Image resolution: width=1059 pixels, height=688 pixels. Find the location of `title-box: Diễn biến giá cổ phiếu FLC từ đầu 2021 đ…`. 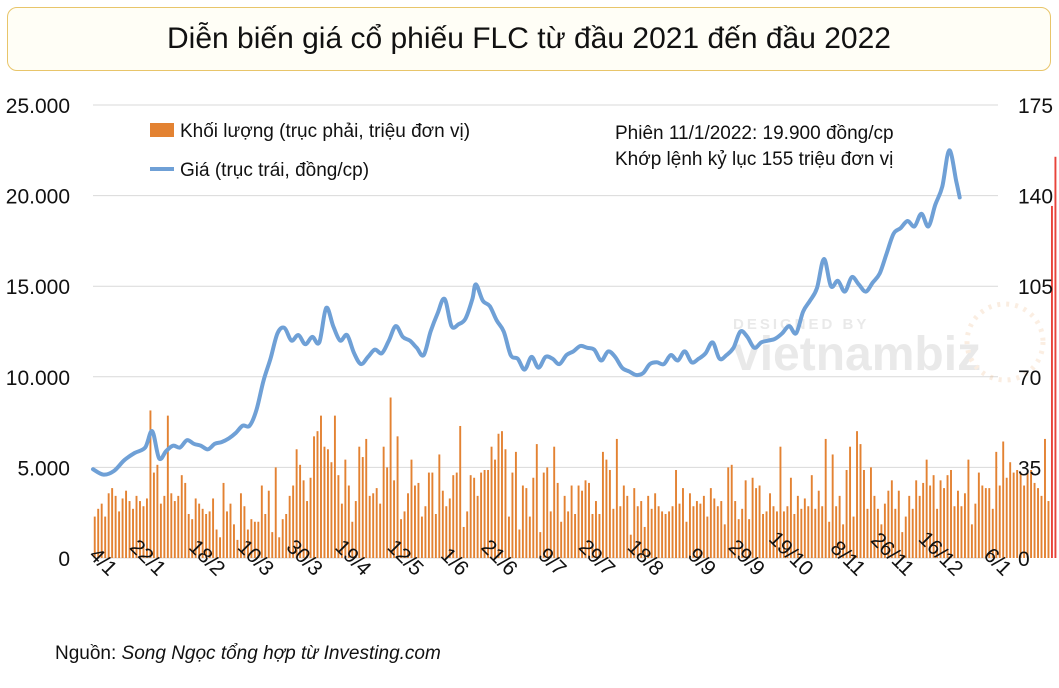

title-box: Diễn biến giá cổ phiếu FLC từ đầu 2021 đ… is located at coordinates (529, 39).